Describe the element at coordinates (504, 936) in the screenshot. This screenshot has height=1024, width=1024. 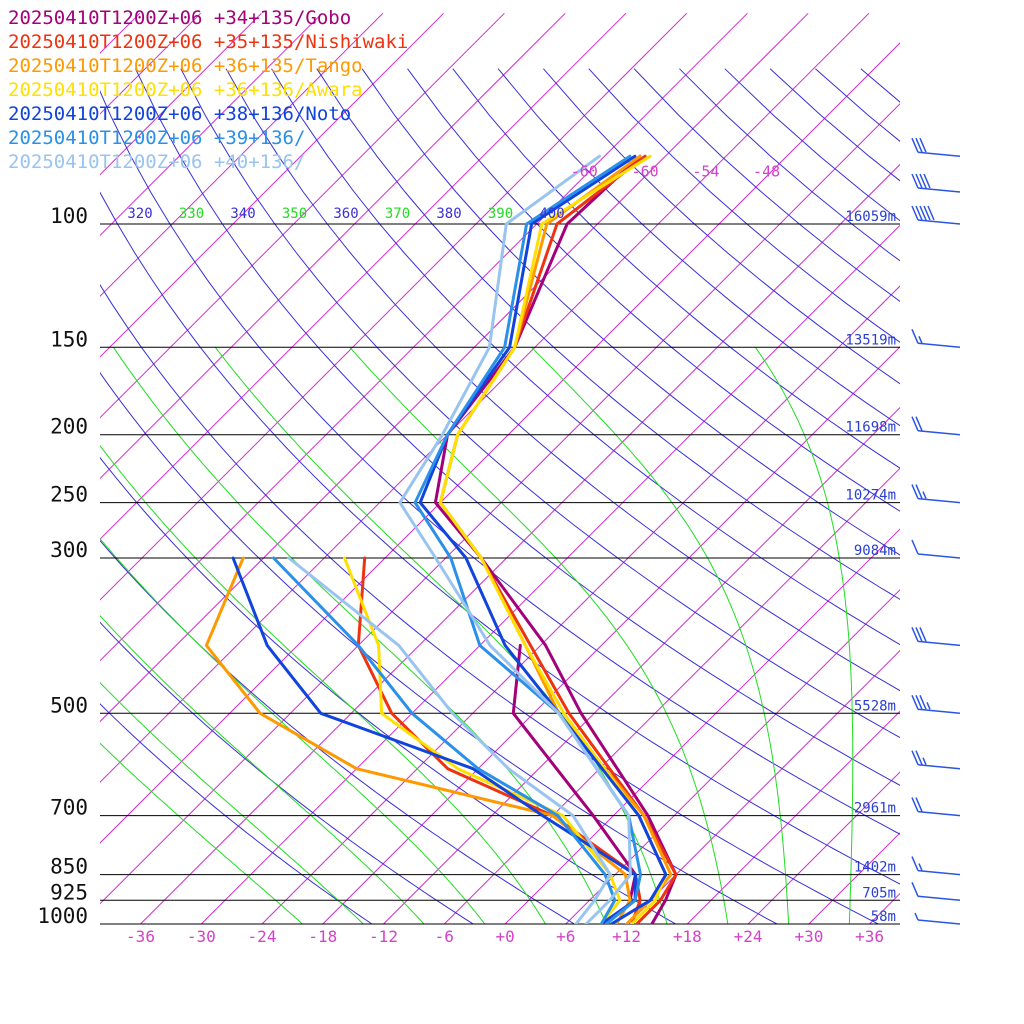
I see `temperature-tick-label: +0` at that location.